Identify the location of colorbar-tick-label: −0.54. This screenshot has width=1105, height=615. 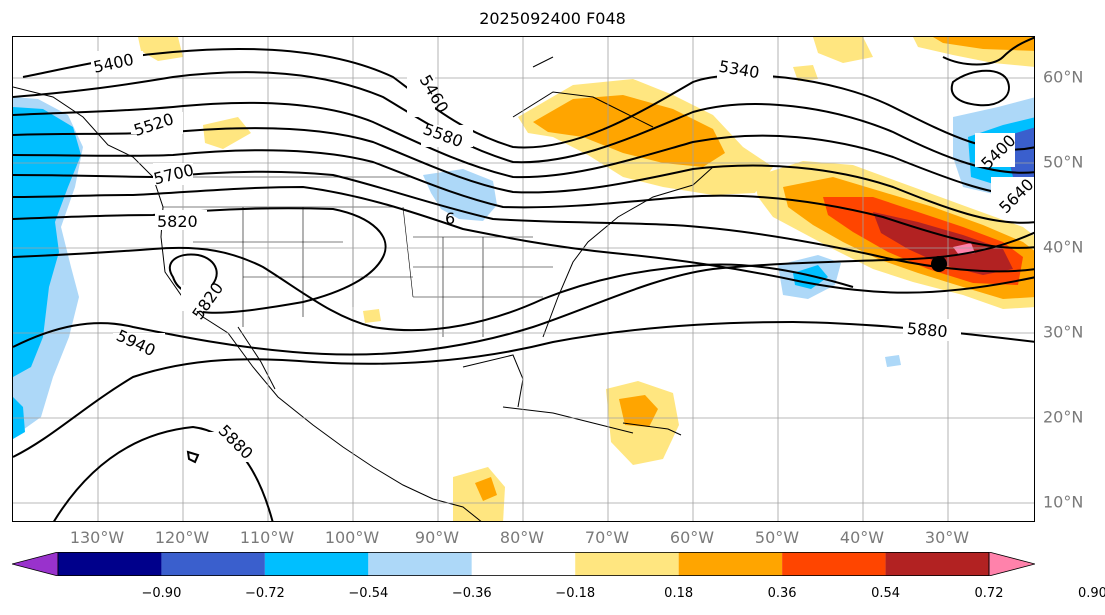
(368, 593).